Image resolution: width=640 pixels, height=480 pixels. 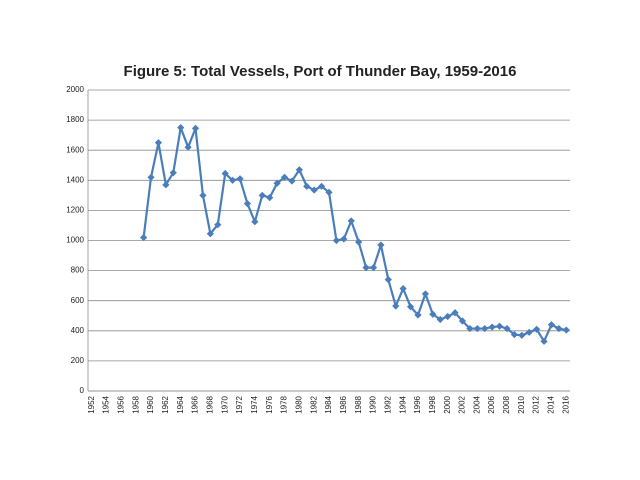 What do you see at coordinates (551, 404) in the screenshot?
I see `x-tick-label: 2014` at bounding box center [551, 404].